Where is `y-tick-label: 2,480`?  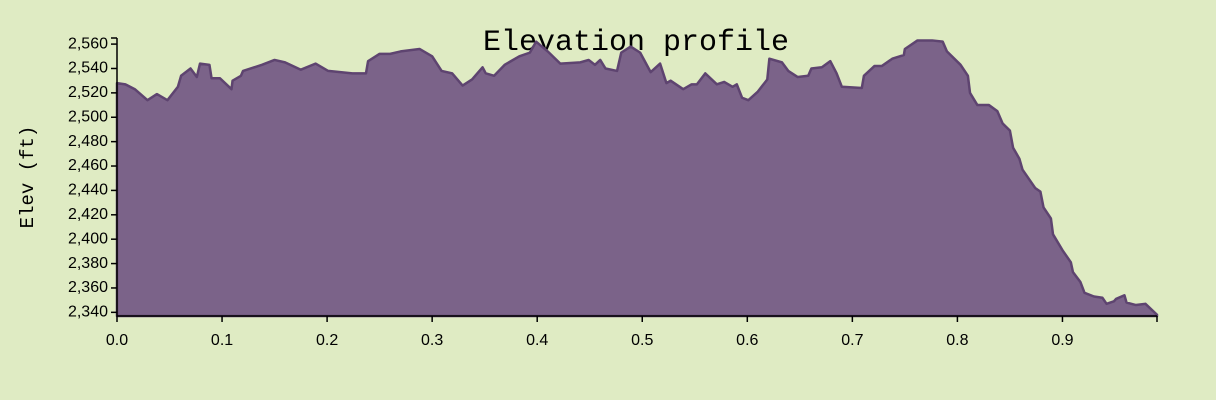 y-tick-label: 2,480 is located at coordinates (88, 141).